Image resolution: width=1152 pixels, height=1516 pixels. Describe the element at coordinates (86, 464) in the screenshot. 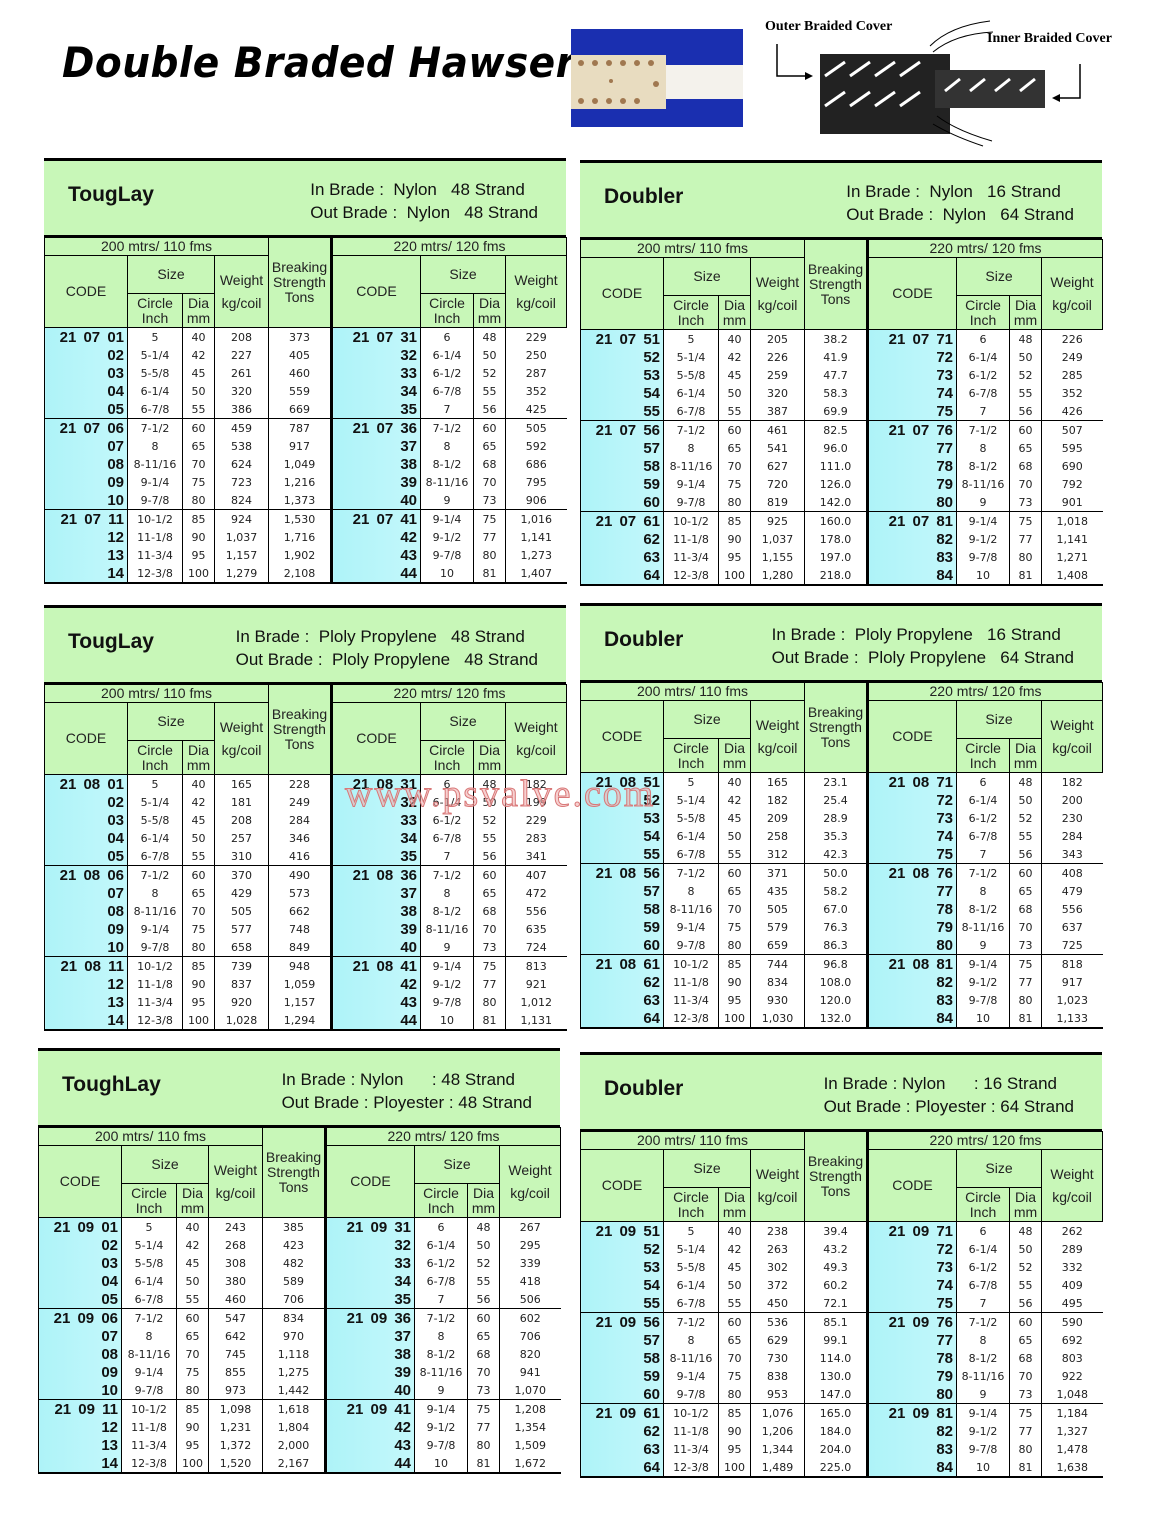

I see `code-cell: 08` at that location.